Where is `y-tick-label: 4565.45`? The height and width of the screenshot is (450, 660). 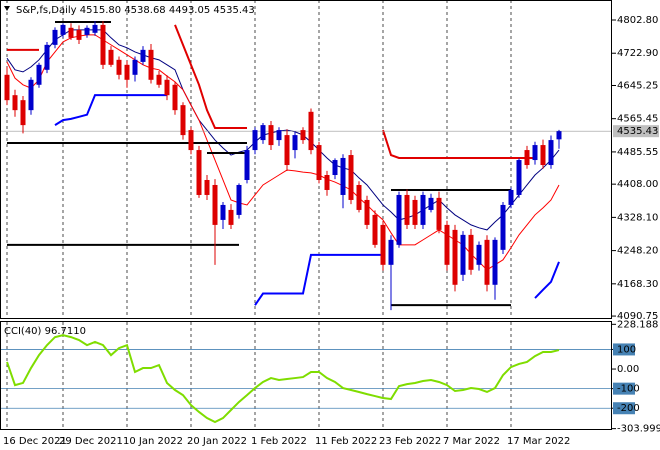 y-tick-label: 4565.45 is located at coordinates (637, 119).